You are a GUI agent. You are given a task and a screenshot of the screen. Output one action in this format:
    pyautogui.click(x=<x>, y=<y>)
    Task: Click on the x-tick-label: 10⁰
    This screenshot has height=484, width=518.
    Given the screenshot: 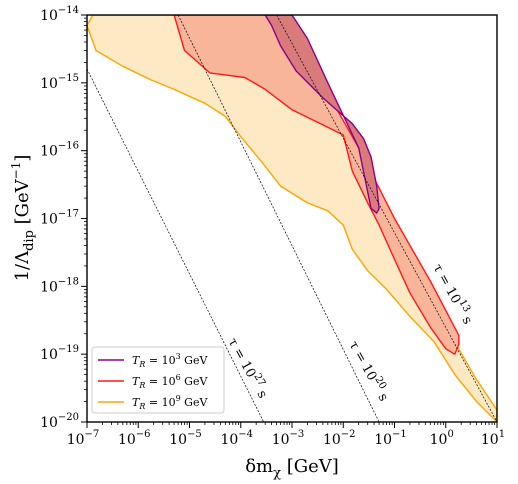 What is the action you would take?
    pyautogui.click(x=442, y=438)
    